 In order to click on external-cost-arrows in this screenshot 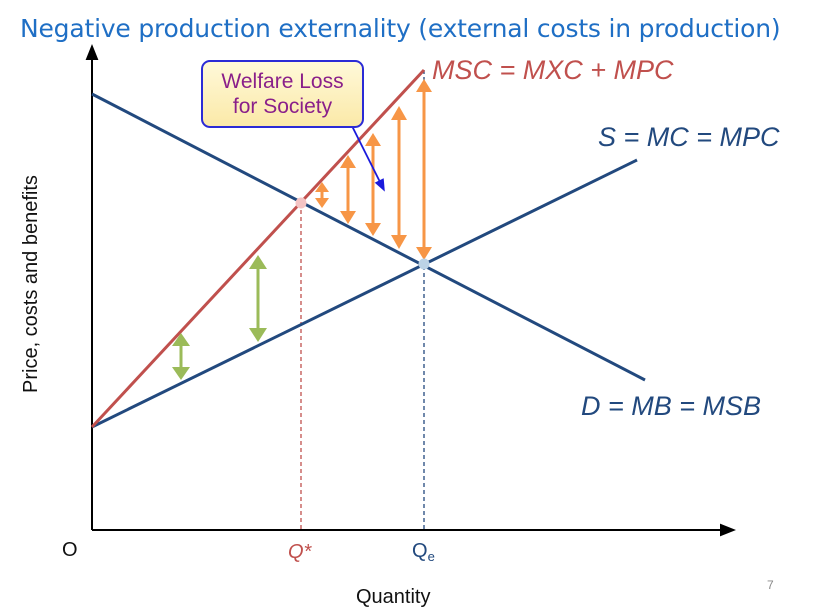, I will do `click(219, 317)`.